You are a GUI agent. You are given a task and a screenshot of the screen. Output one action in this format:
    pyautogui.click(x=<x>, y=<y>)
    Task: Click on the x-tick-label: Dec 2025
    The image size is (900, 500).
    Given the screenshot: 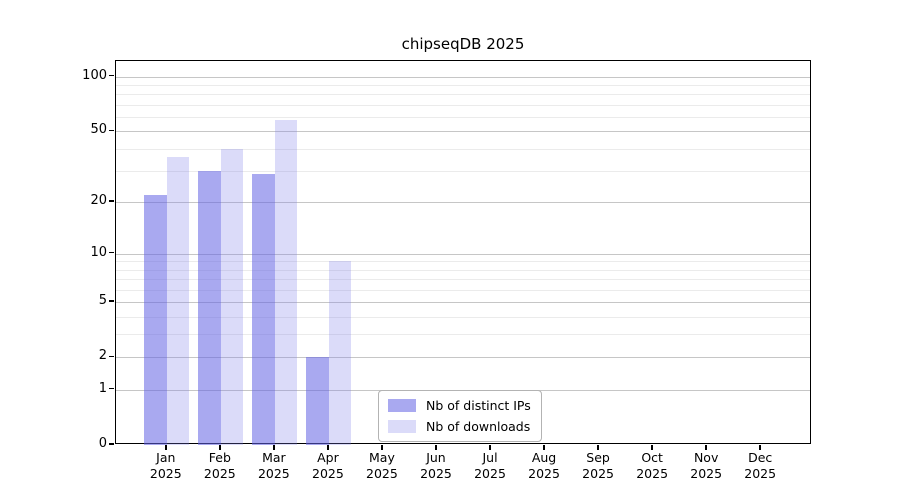 What is the action you would take?
    pyautogui.click(x=760, y=465)
    